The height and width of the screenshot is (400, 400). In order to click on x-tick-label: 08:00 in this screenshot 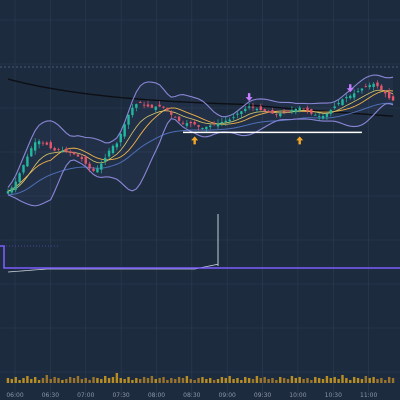, I will do `click(156, 395)`.